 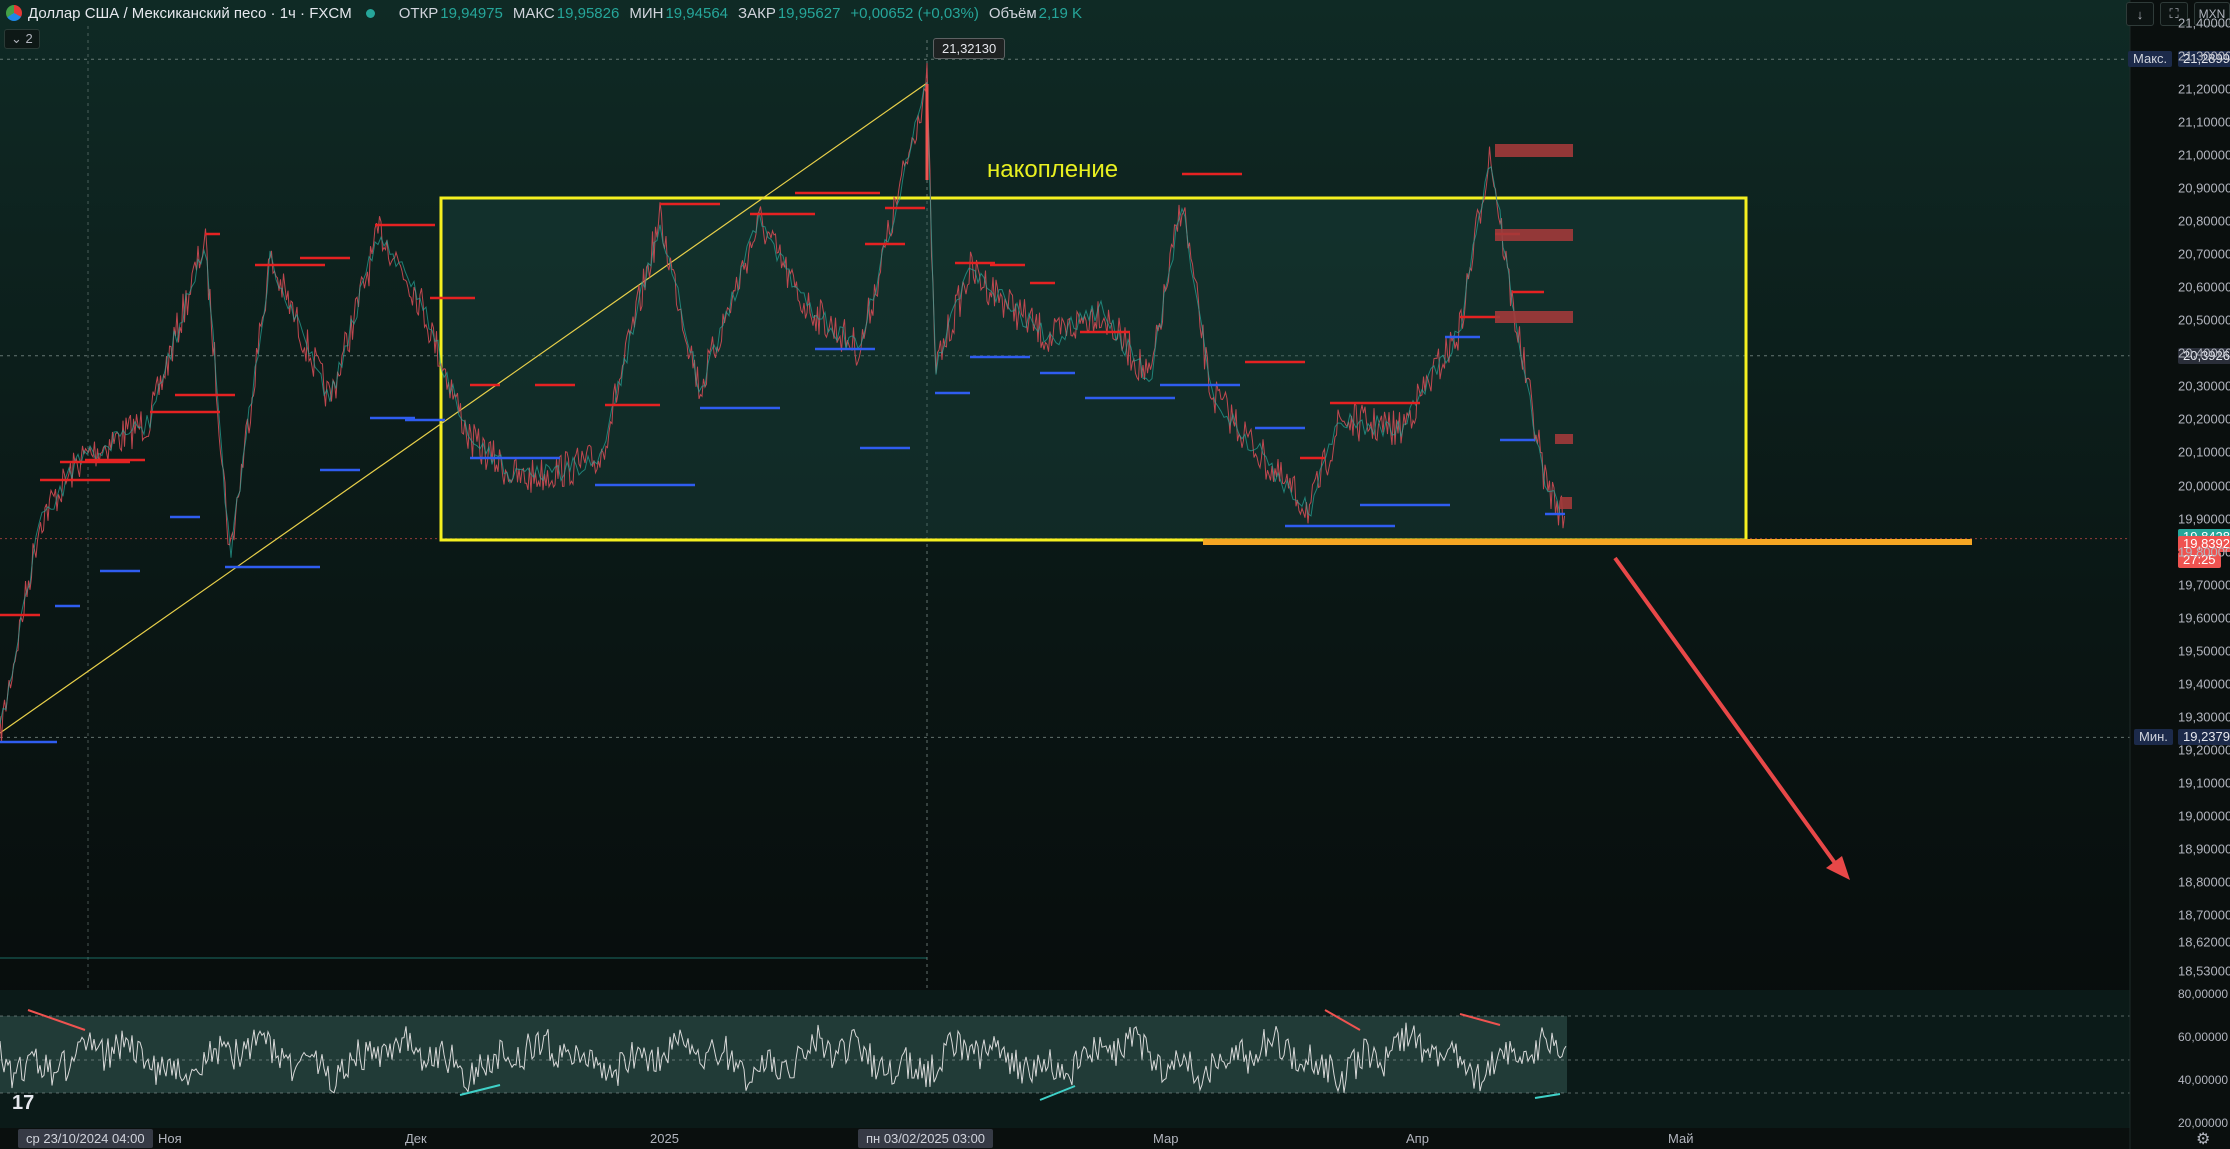 What do you see at coordinates (2204, 320) in the screenshot?
I see `price-tick: 20,50000` at bounding box center [2204, 320].